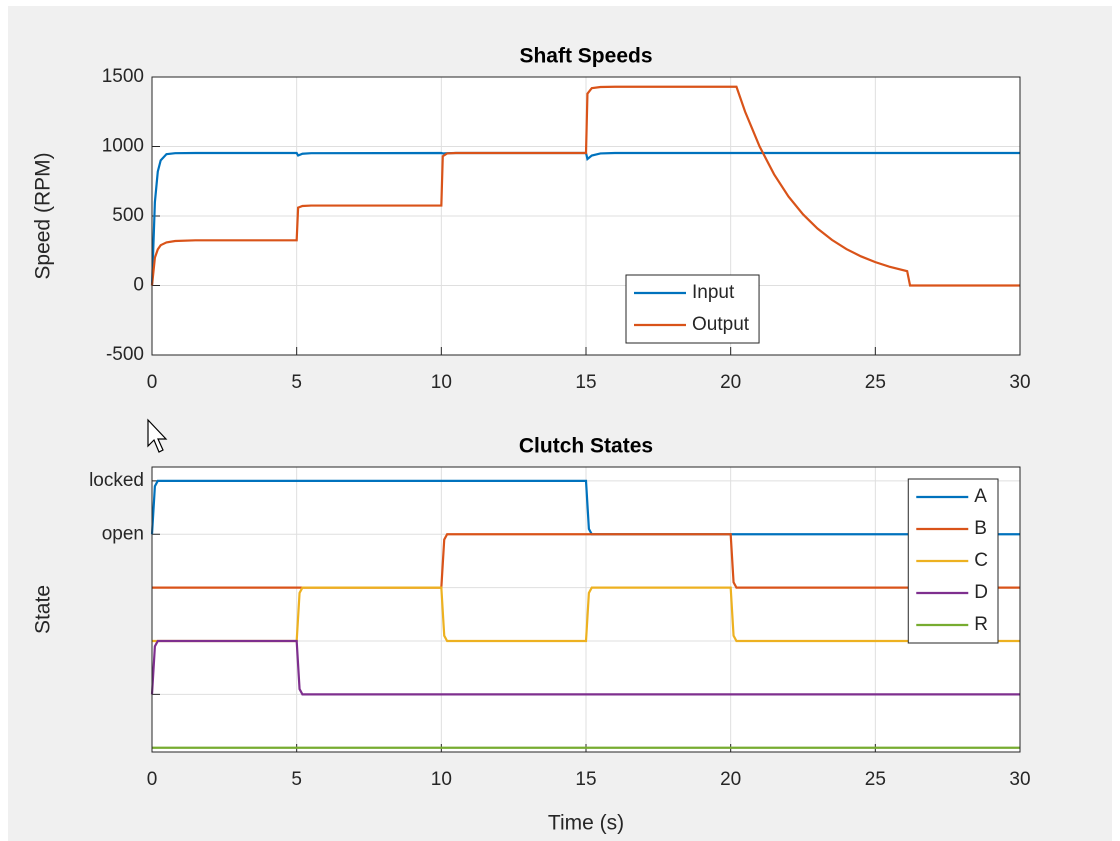 The width and height of the screenshot is (1120, 841). What do you see at coordinates (123, 533) in the screenshot?
I see `y-tick-label: open` at bounding box center [123, 533].